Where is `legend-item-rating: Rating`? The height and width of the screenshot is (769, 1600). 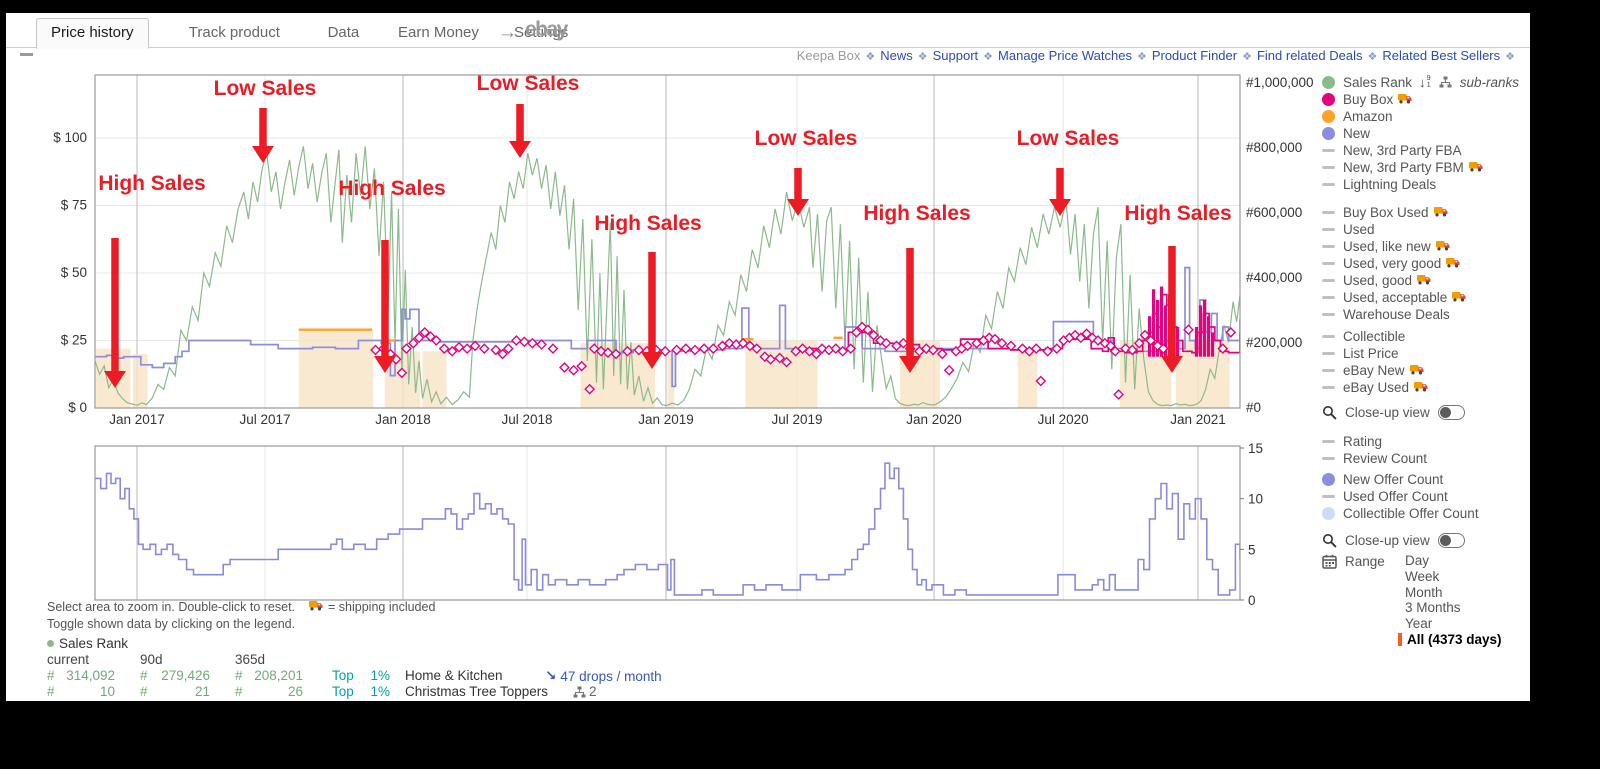 legend-item-rating: Rating is located at coordinates (1352, 441).